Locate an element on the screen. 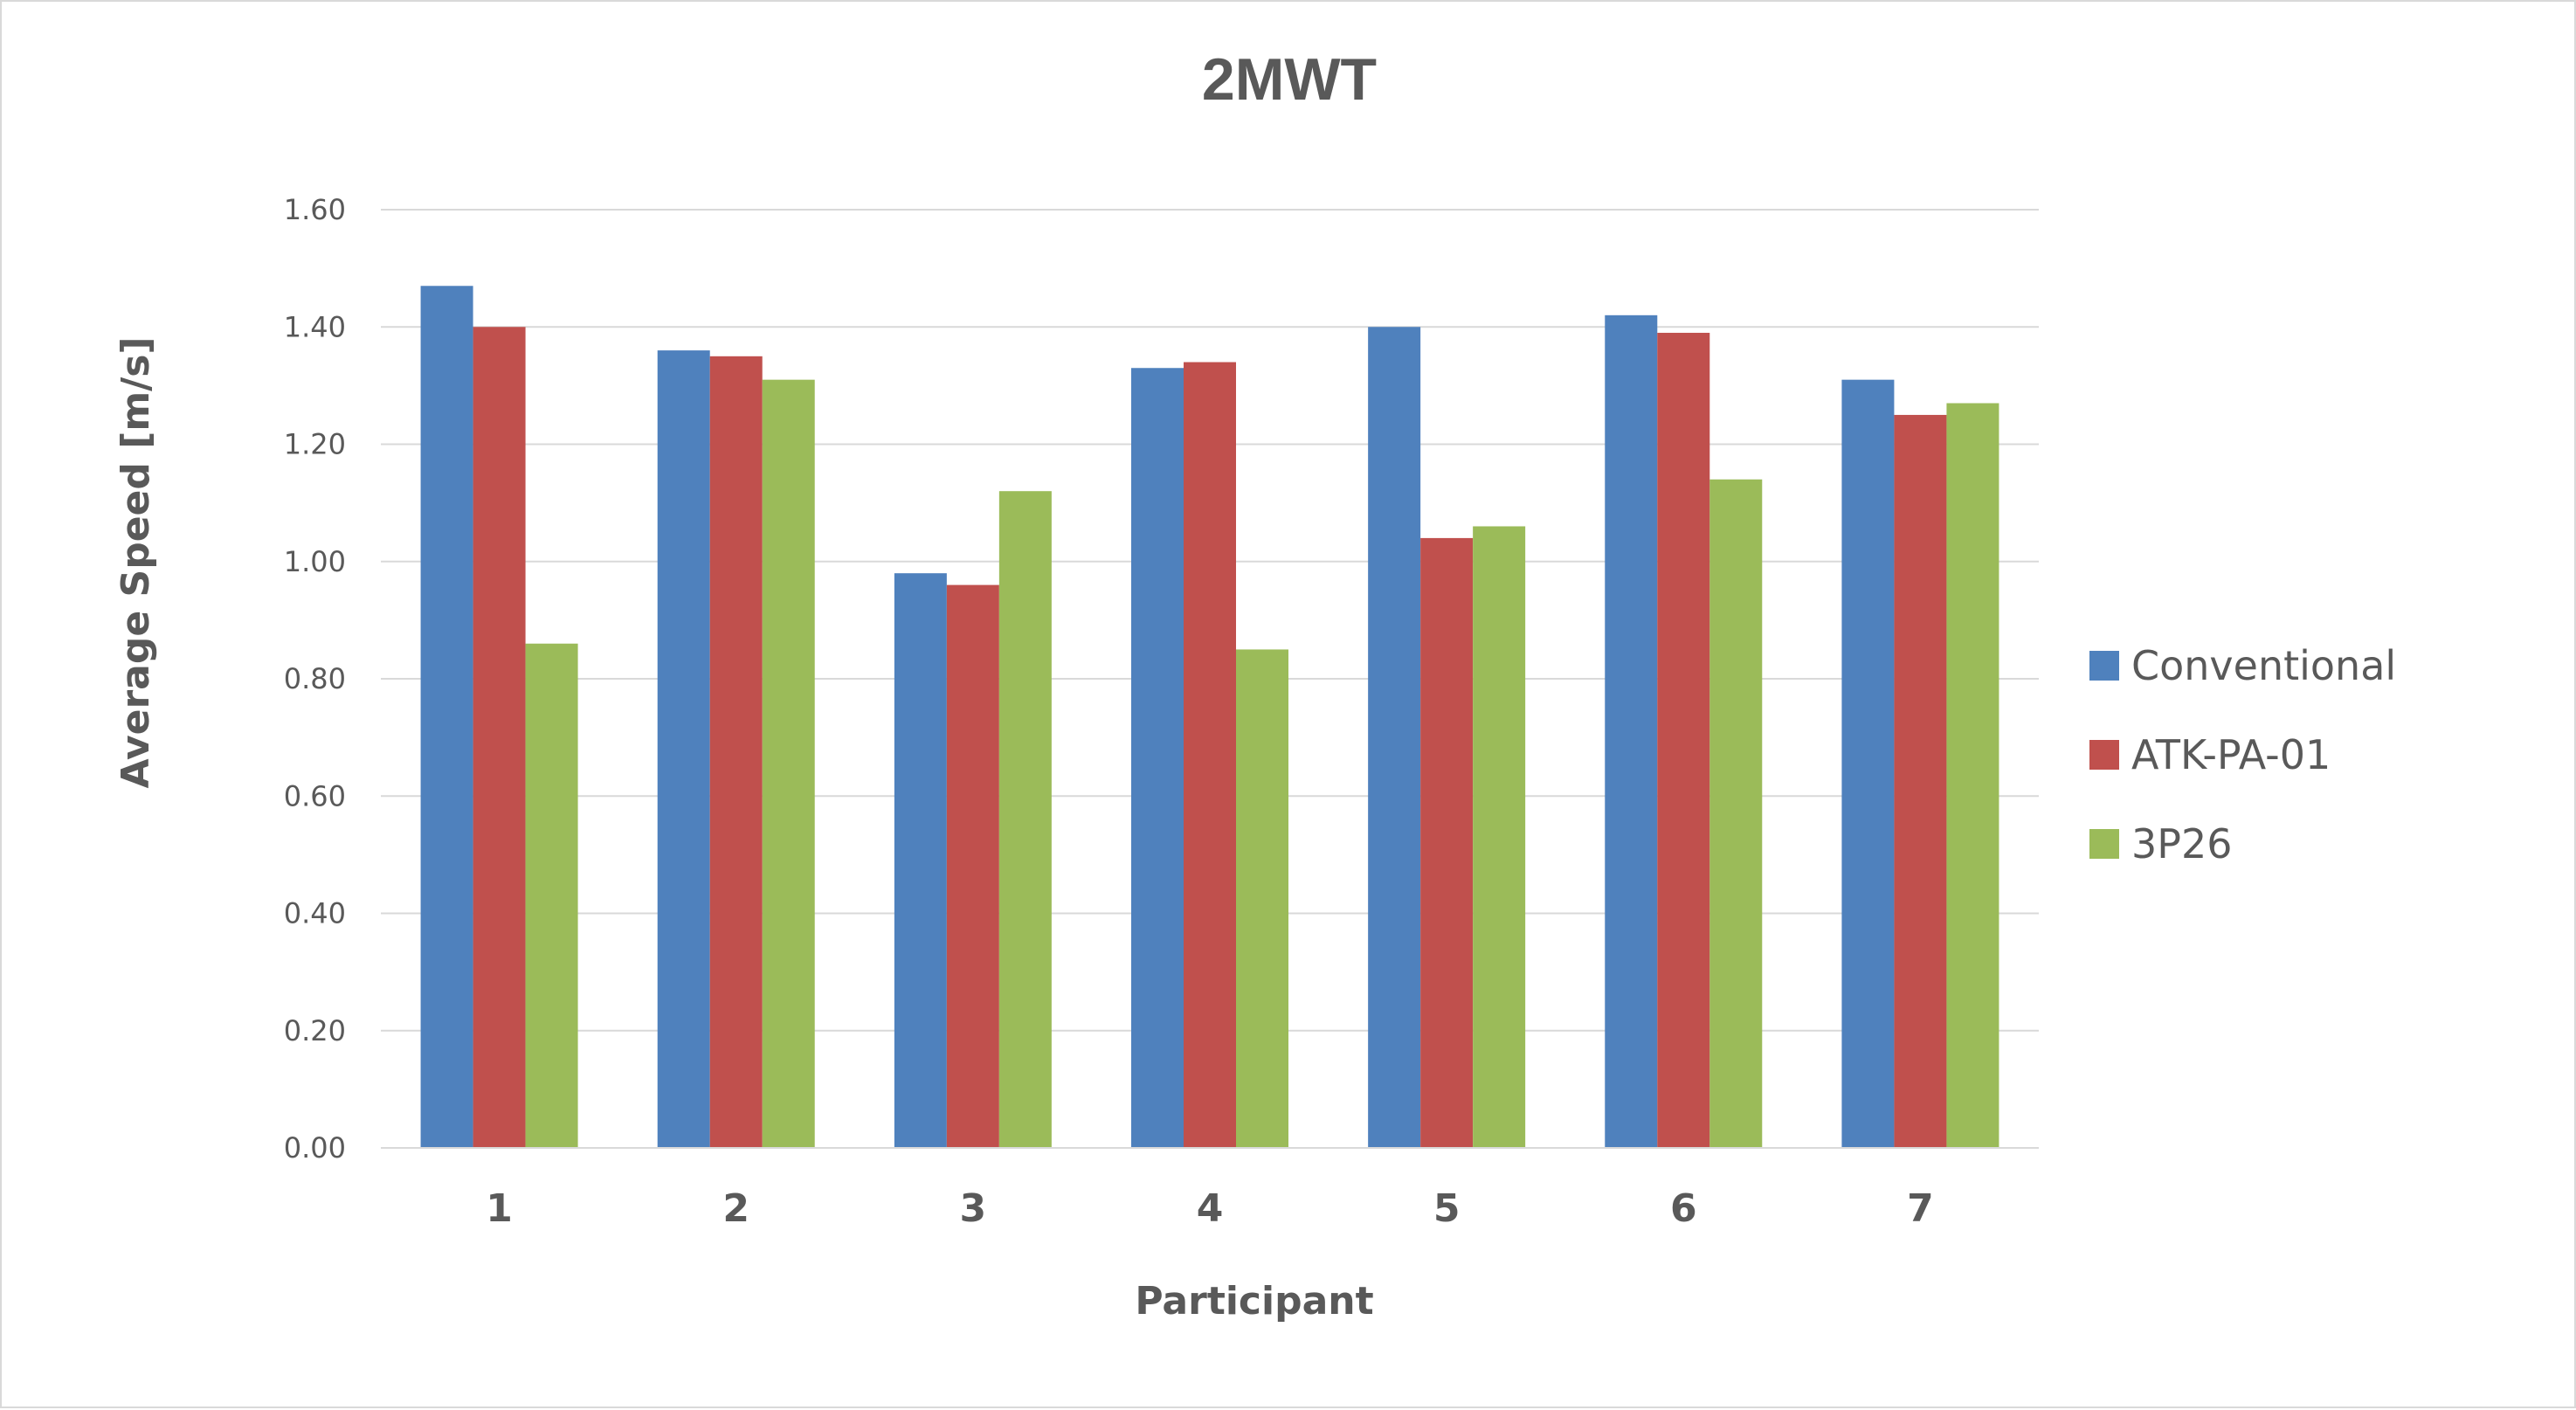  y-tick-label: 0.20 is located at coordinates (315, 1030).